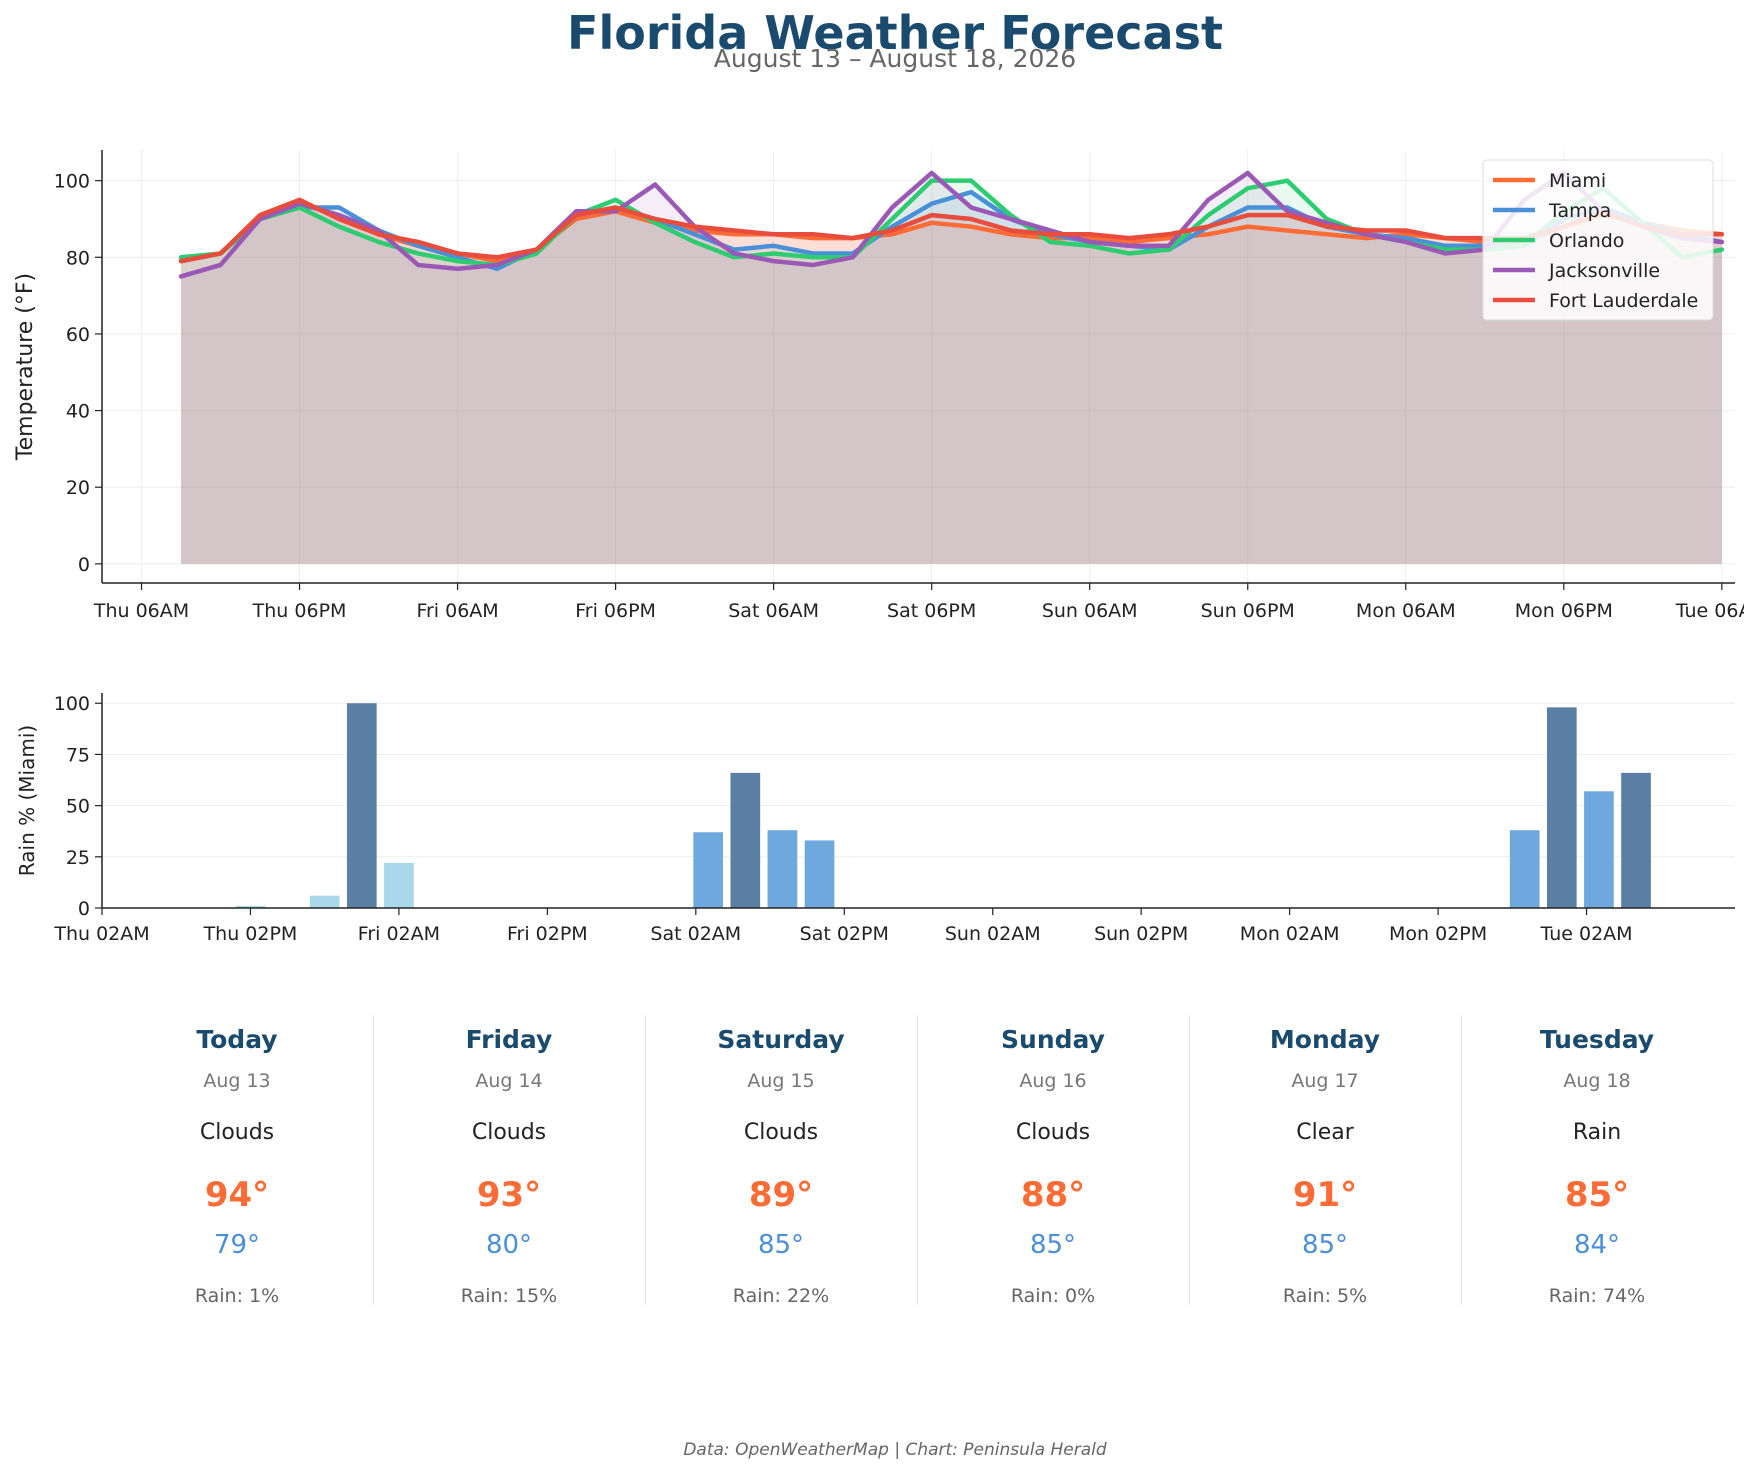  I want to click on legend-label: Orlando, so click(1586, 241).